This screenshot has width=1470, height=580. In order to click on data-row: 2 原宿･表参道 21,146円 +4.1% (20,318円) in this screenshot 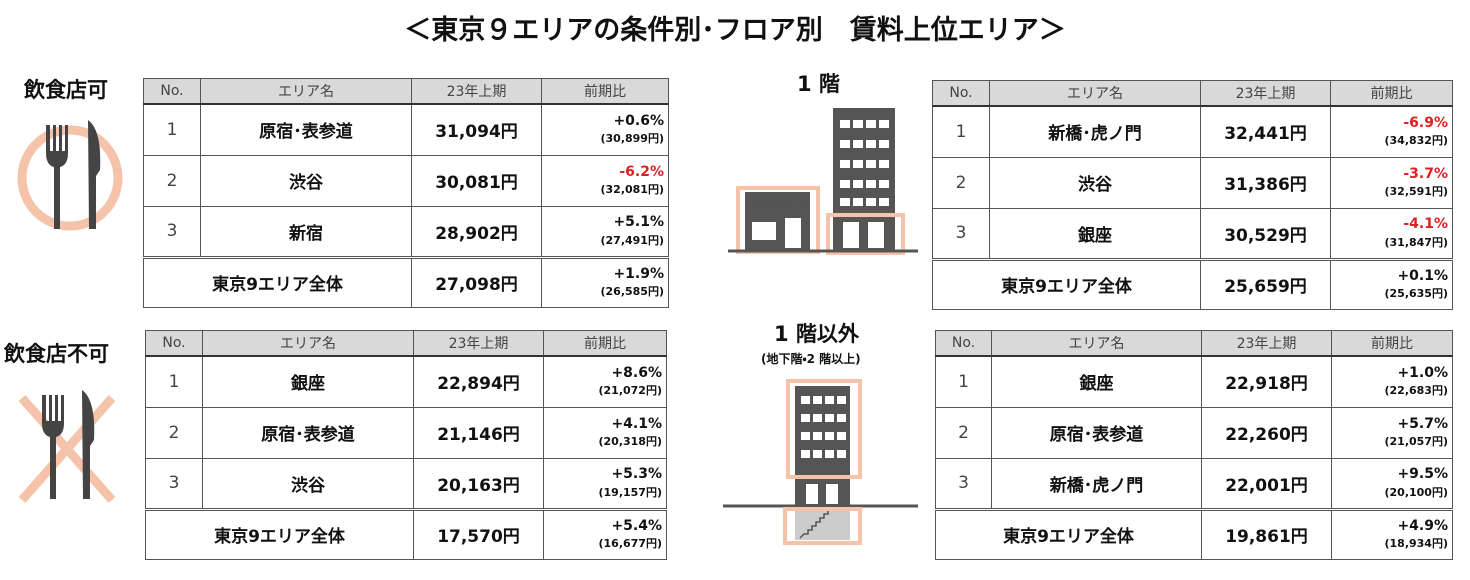, I will do `click(406, 432)`.